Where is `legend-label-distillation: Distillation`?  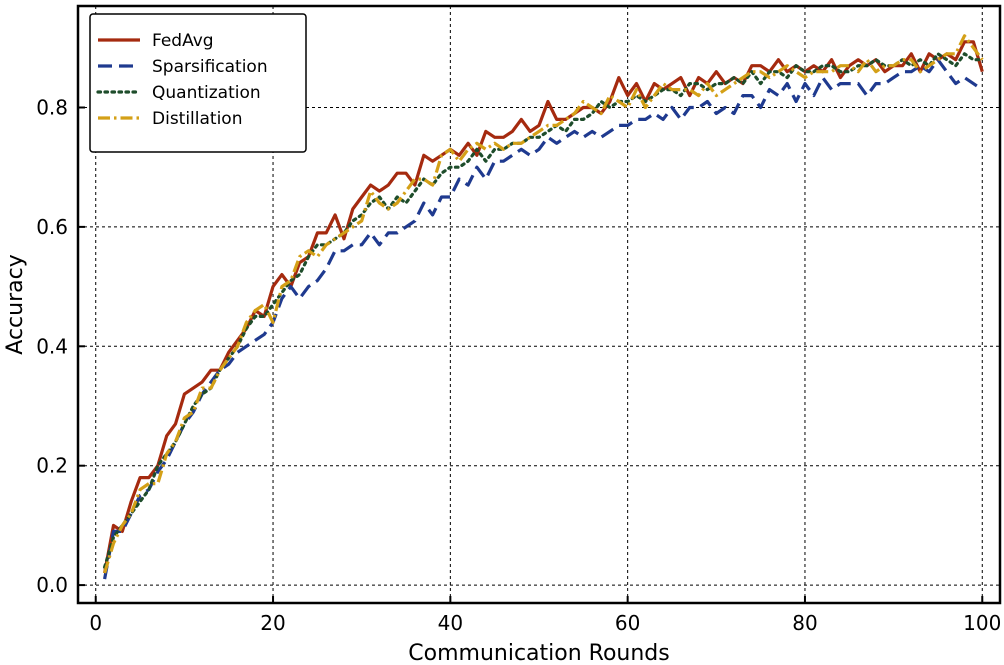
legend-label-distillation: Distillation is located at coordinates (197, 119).